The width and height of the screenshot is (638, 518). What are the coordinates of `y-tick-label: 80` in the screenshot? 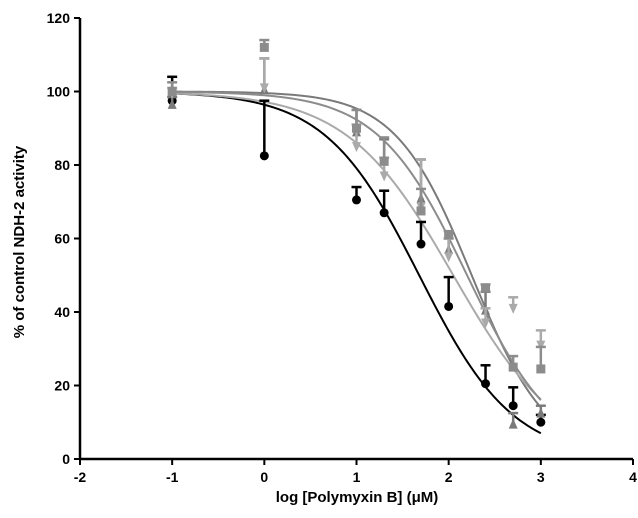 It's located at (62, 165).